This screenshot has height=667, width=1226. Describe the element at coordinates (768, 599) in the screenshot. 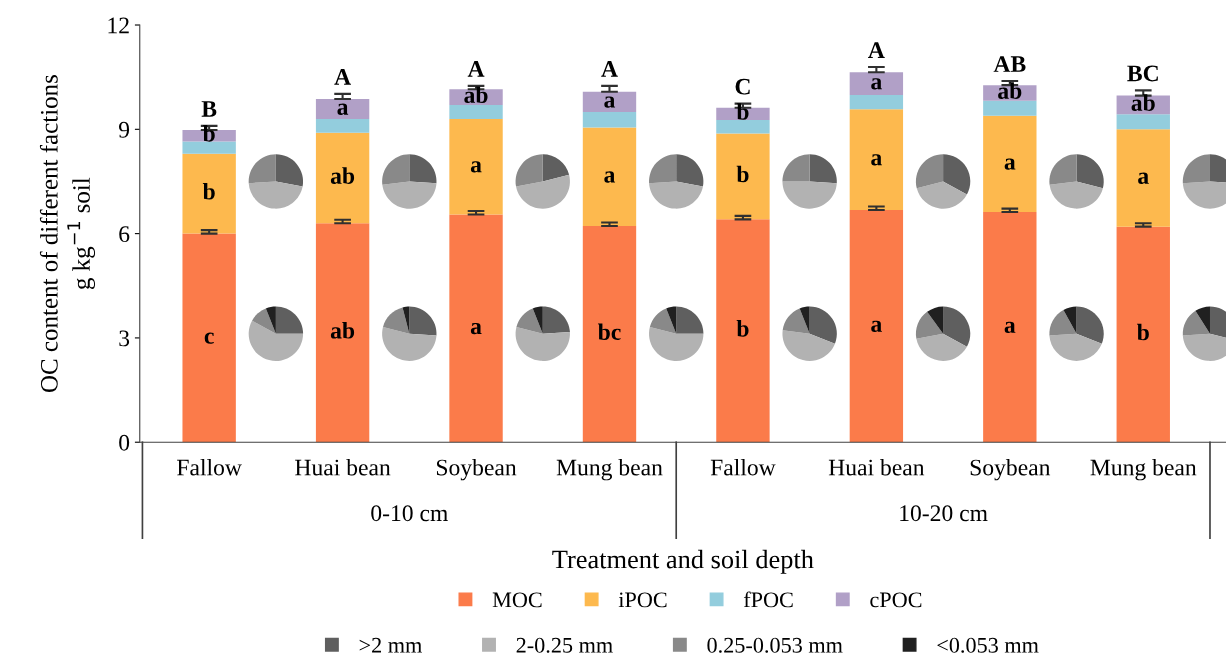

I see `legend-label: fPOC` at that location.